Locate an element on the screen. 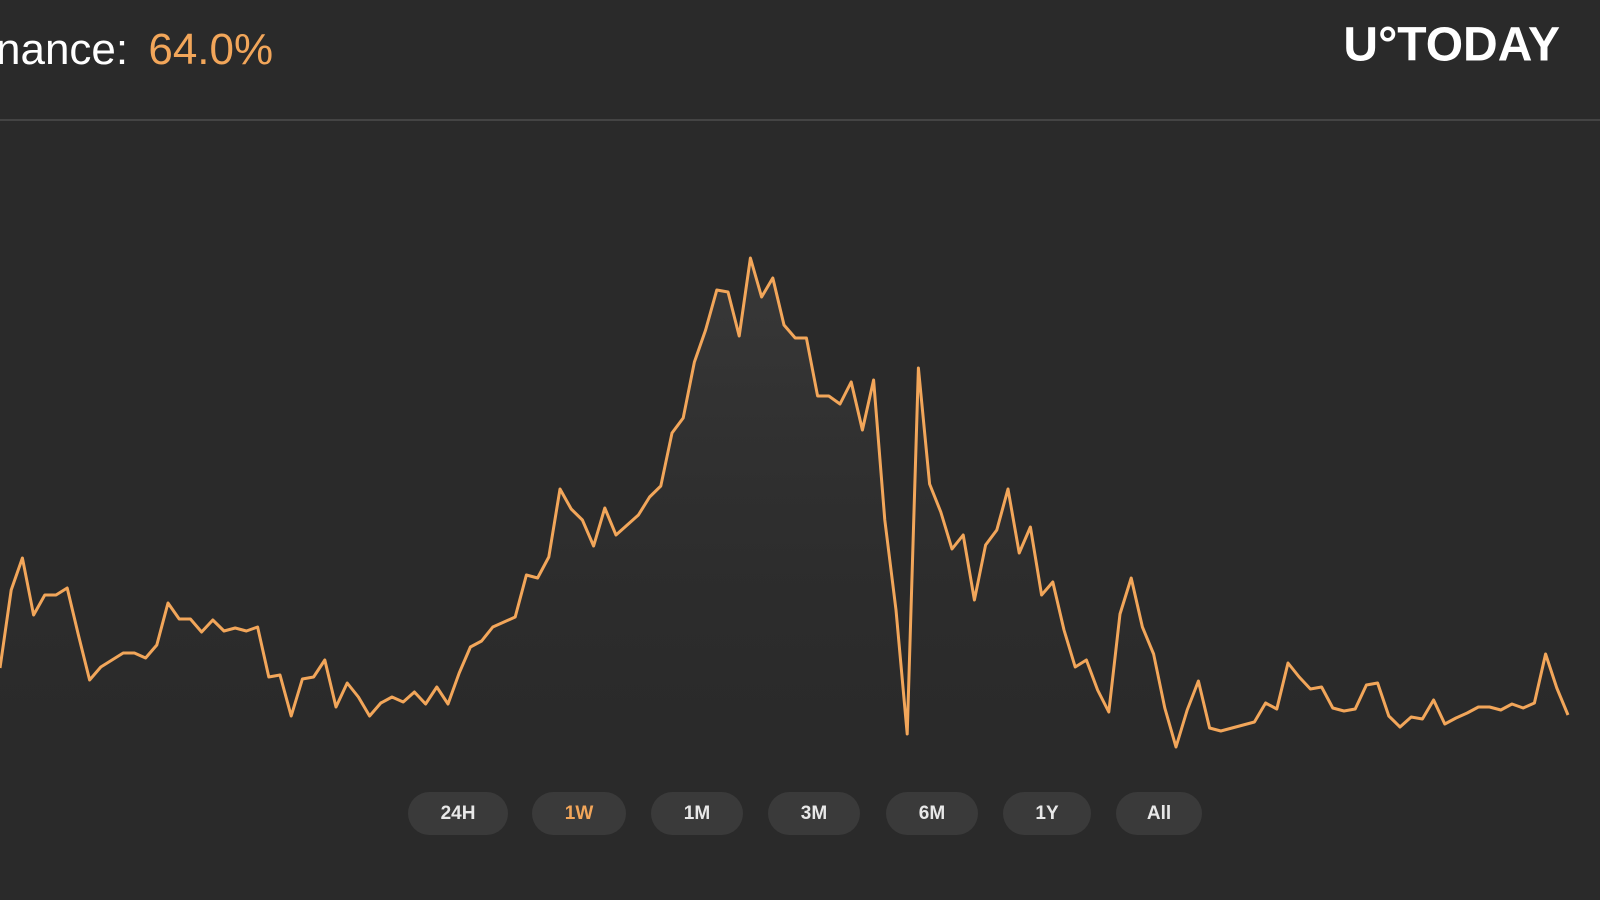 This screenshot has width=1600, height=900. headline-value: 64.0% is located at coordinates (210, 49).